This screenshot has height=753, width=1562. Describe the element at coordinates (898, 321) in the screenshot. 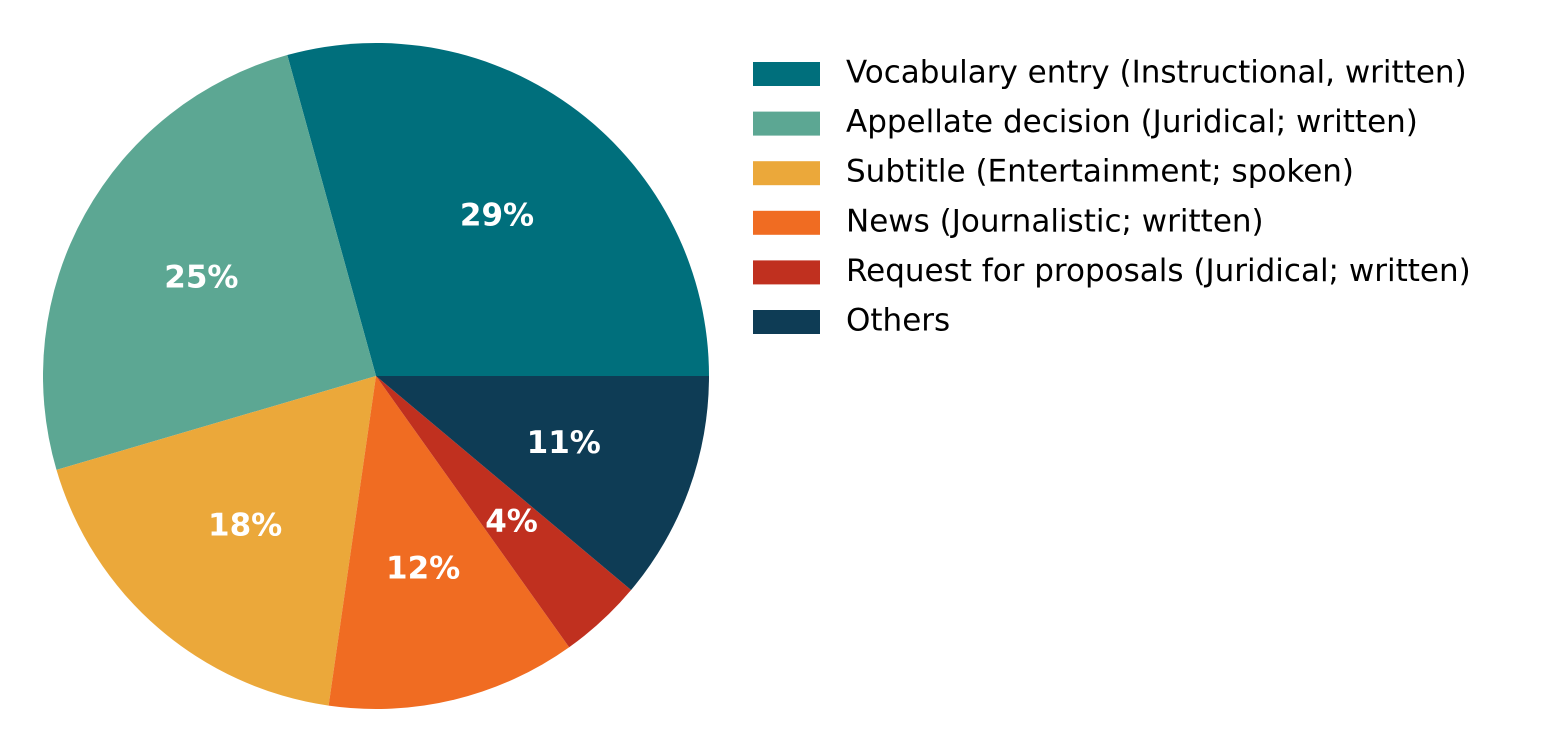

I see `legend-label: Others` at that location.